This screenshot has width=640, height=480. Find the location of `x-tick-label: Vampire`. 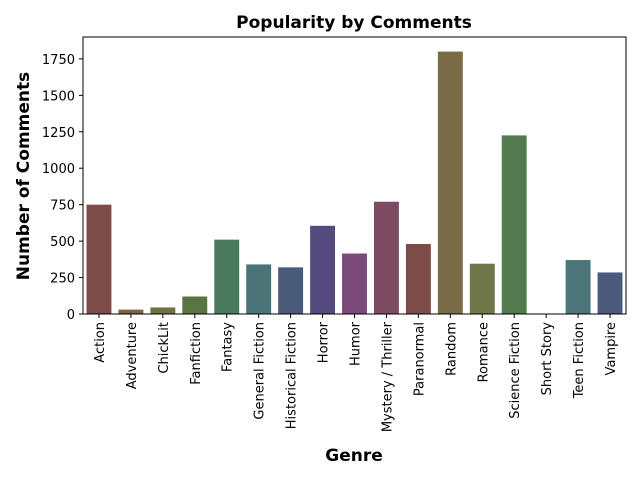

x-tick-label: Vampire is located at coordinates (611, 348).